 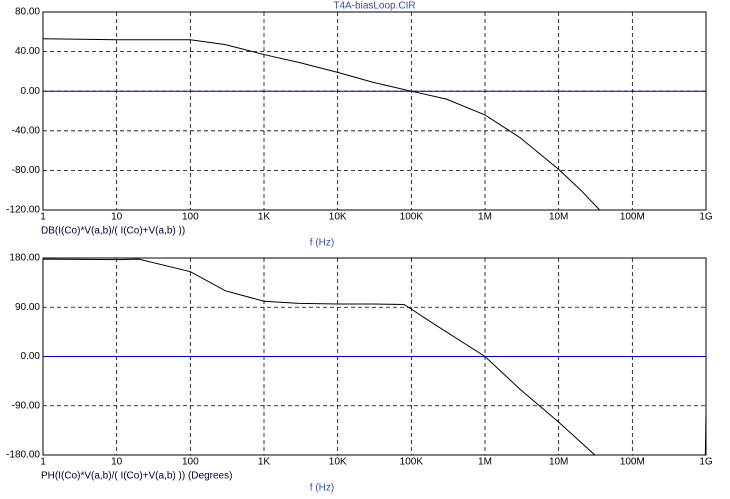 What do you see at coordinates (26, 130) in the screenshot?
I see `y-tick-label: -40.00` at bounding box center [26, 130].